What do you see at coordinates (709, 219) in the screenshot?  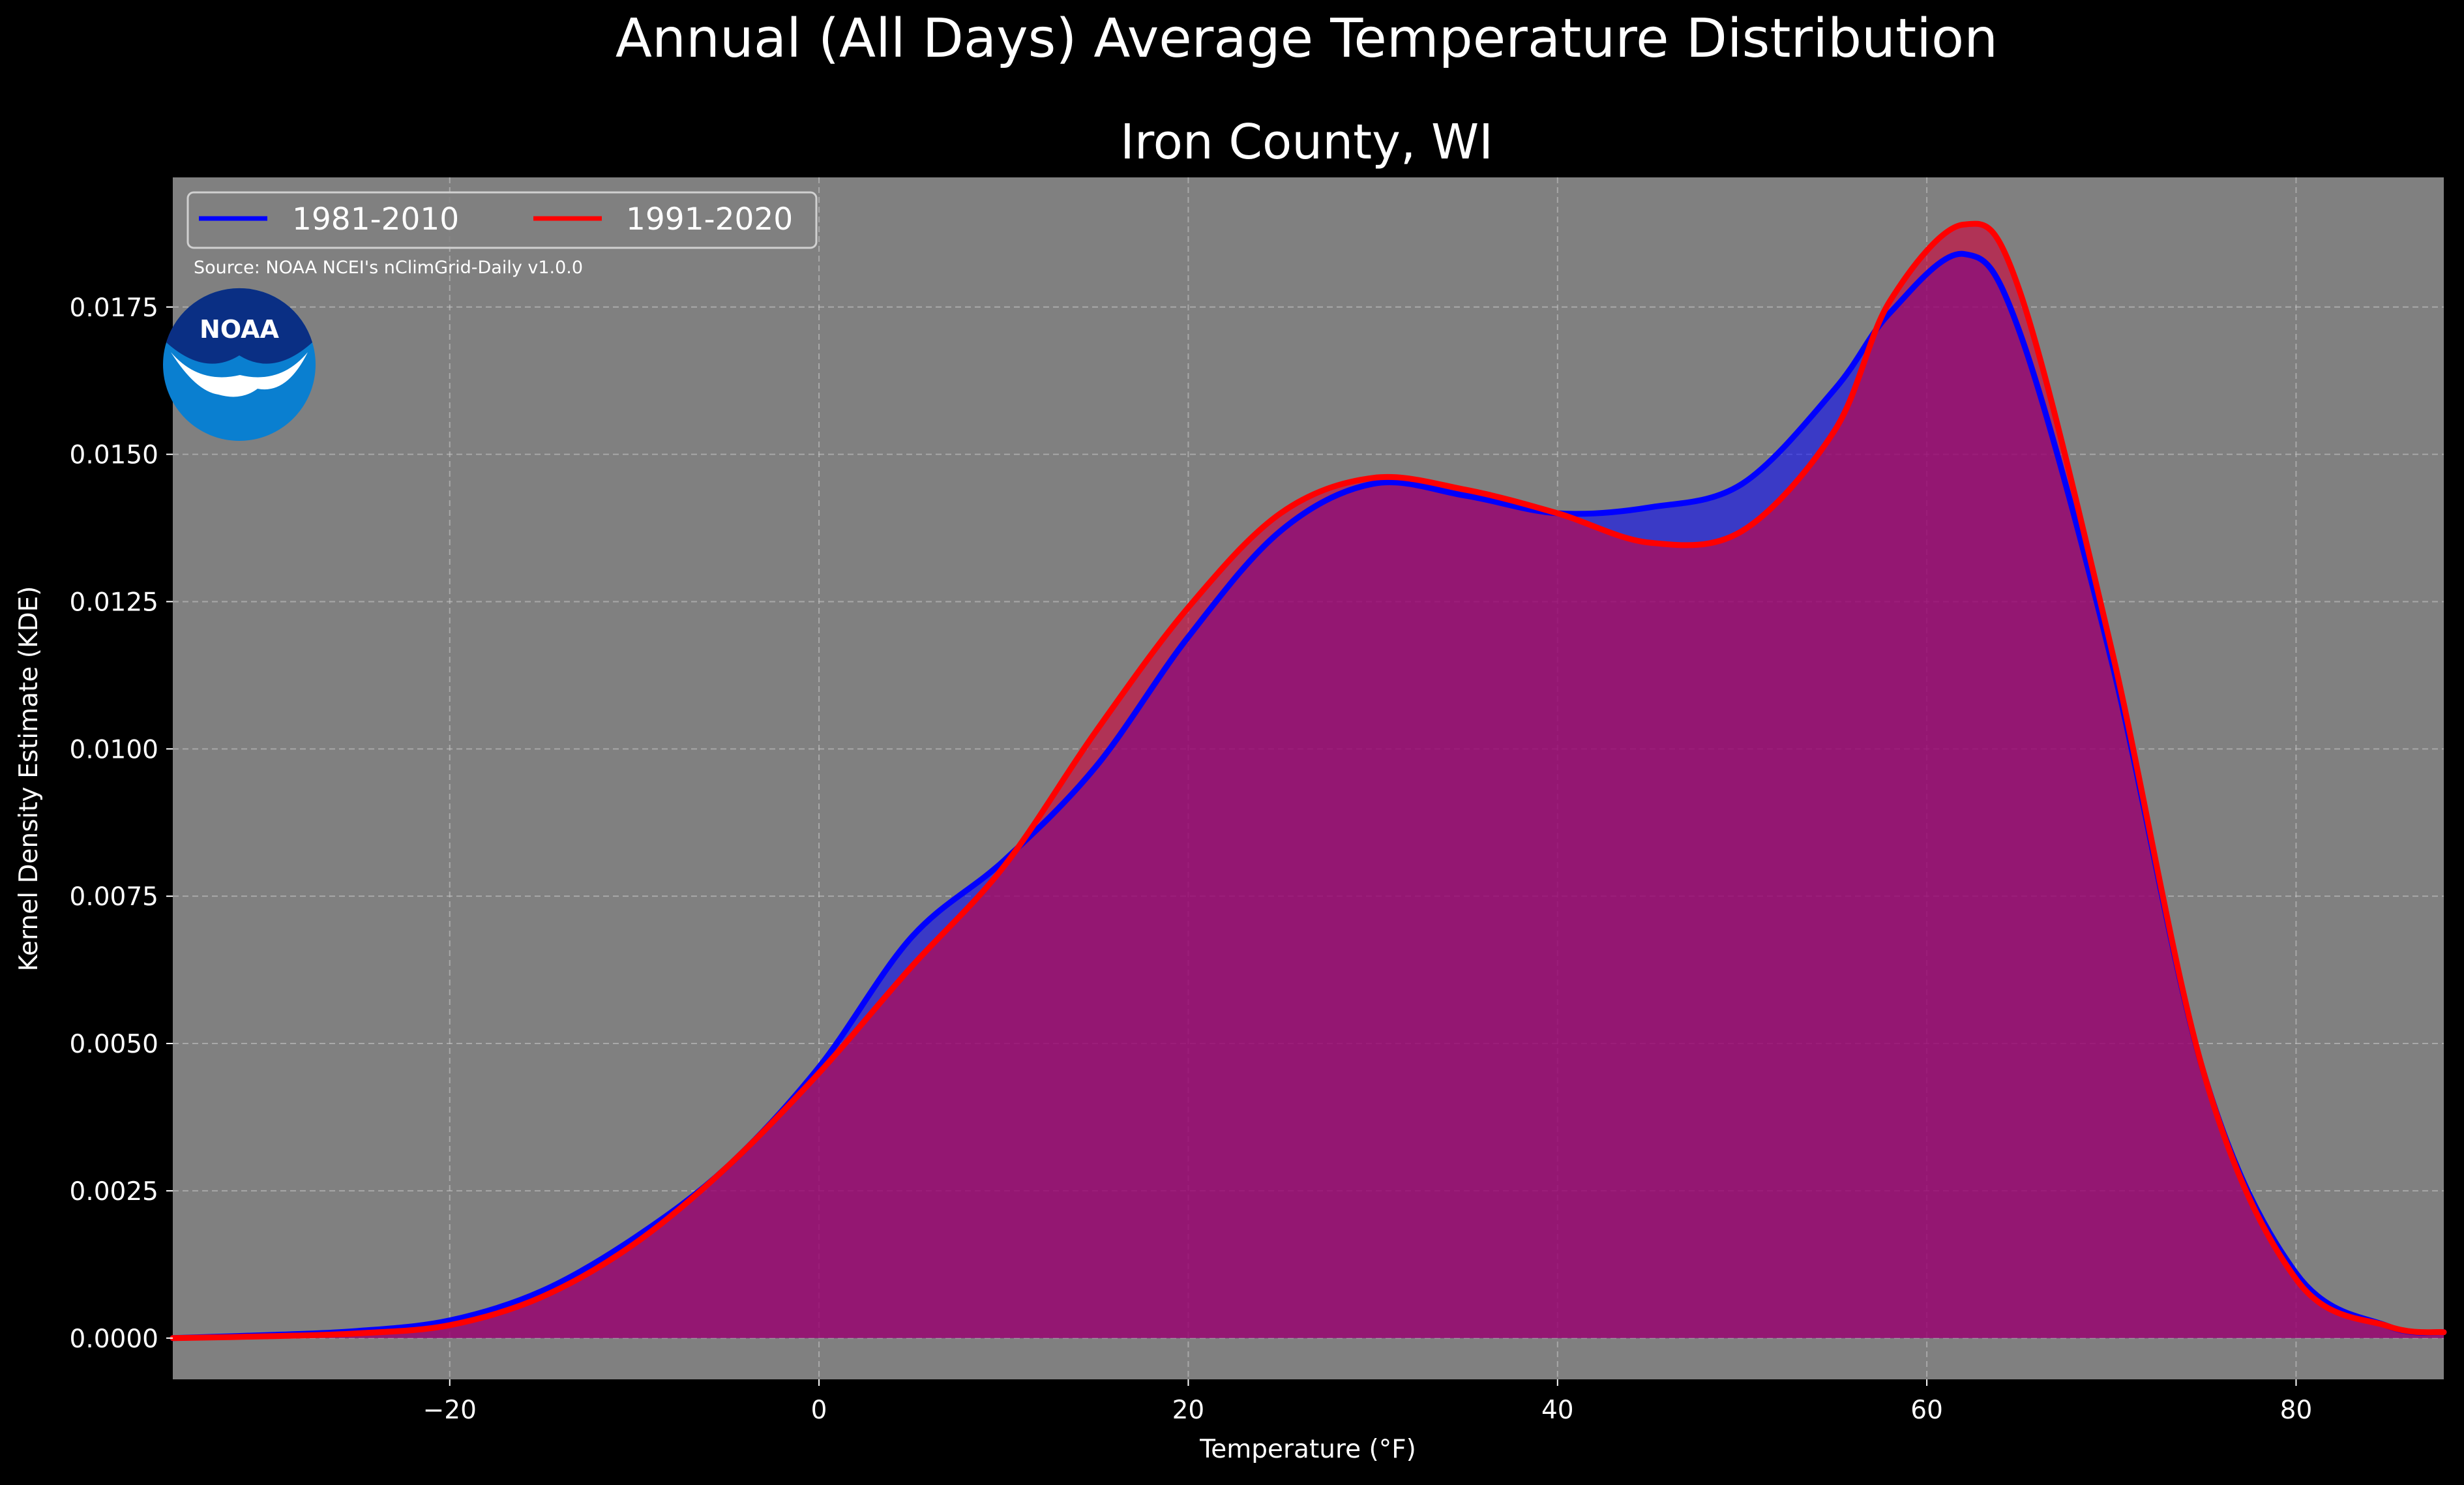 I see `legend-label-1991-2020: 1991-2020` at bounding box center [709, 219].